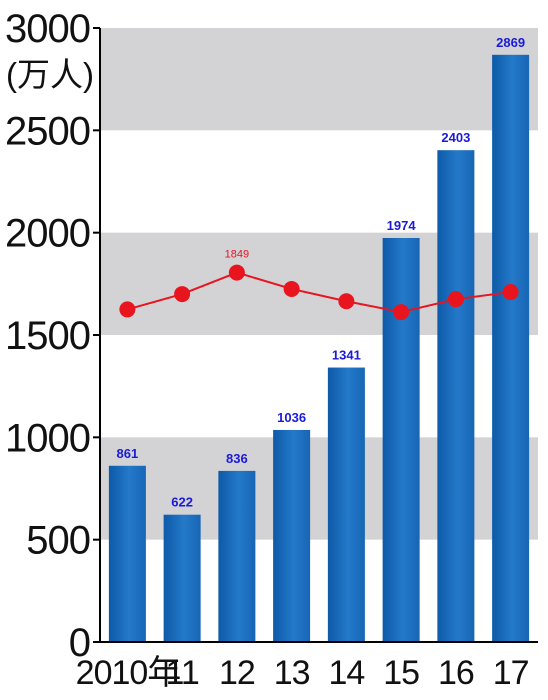 The image size is (548, 700). Describe the element at coordinates (455, 137) in the screenshot. I see `bar-data-label-16: 2403` at that location.